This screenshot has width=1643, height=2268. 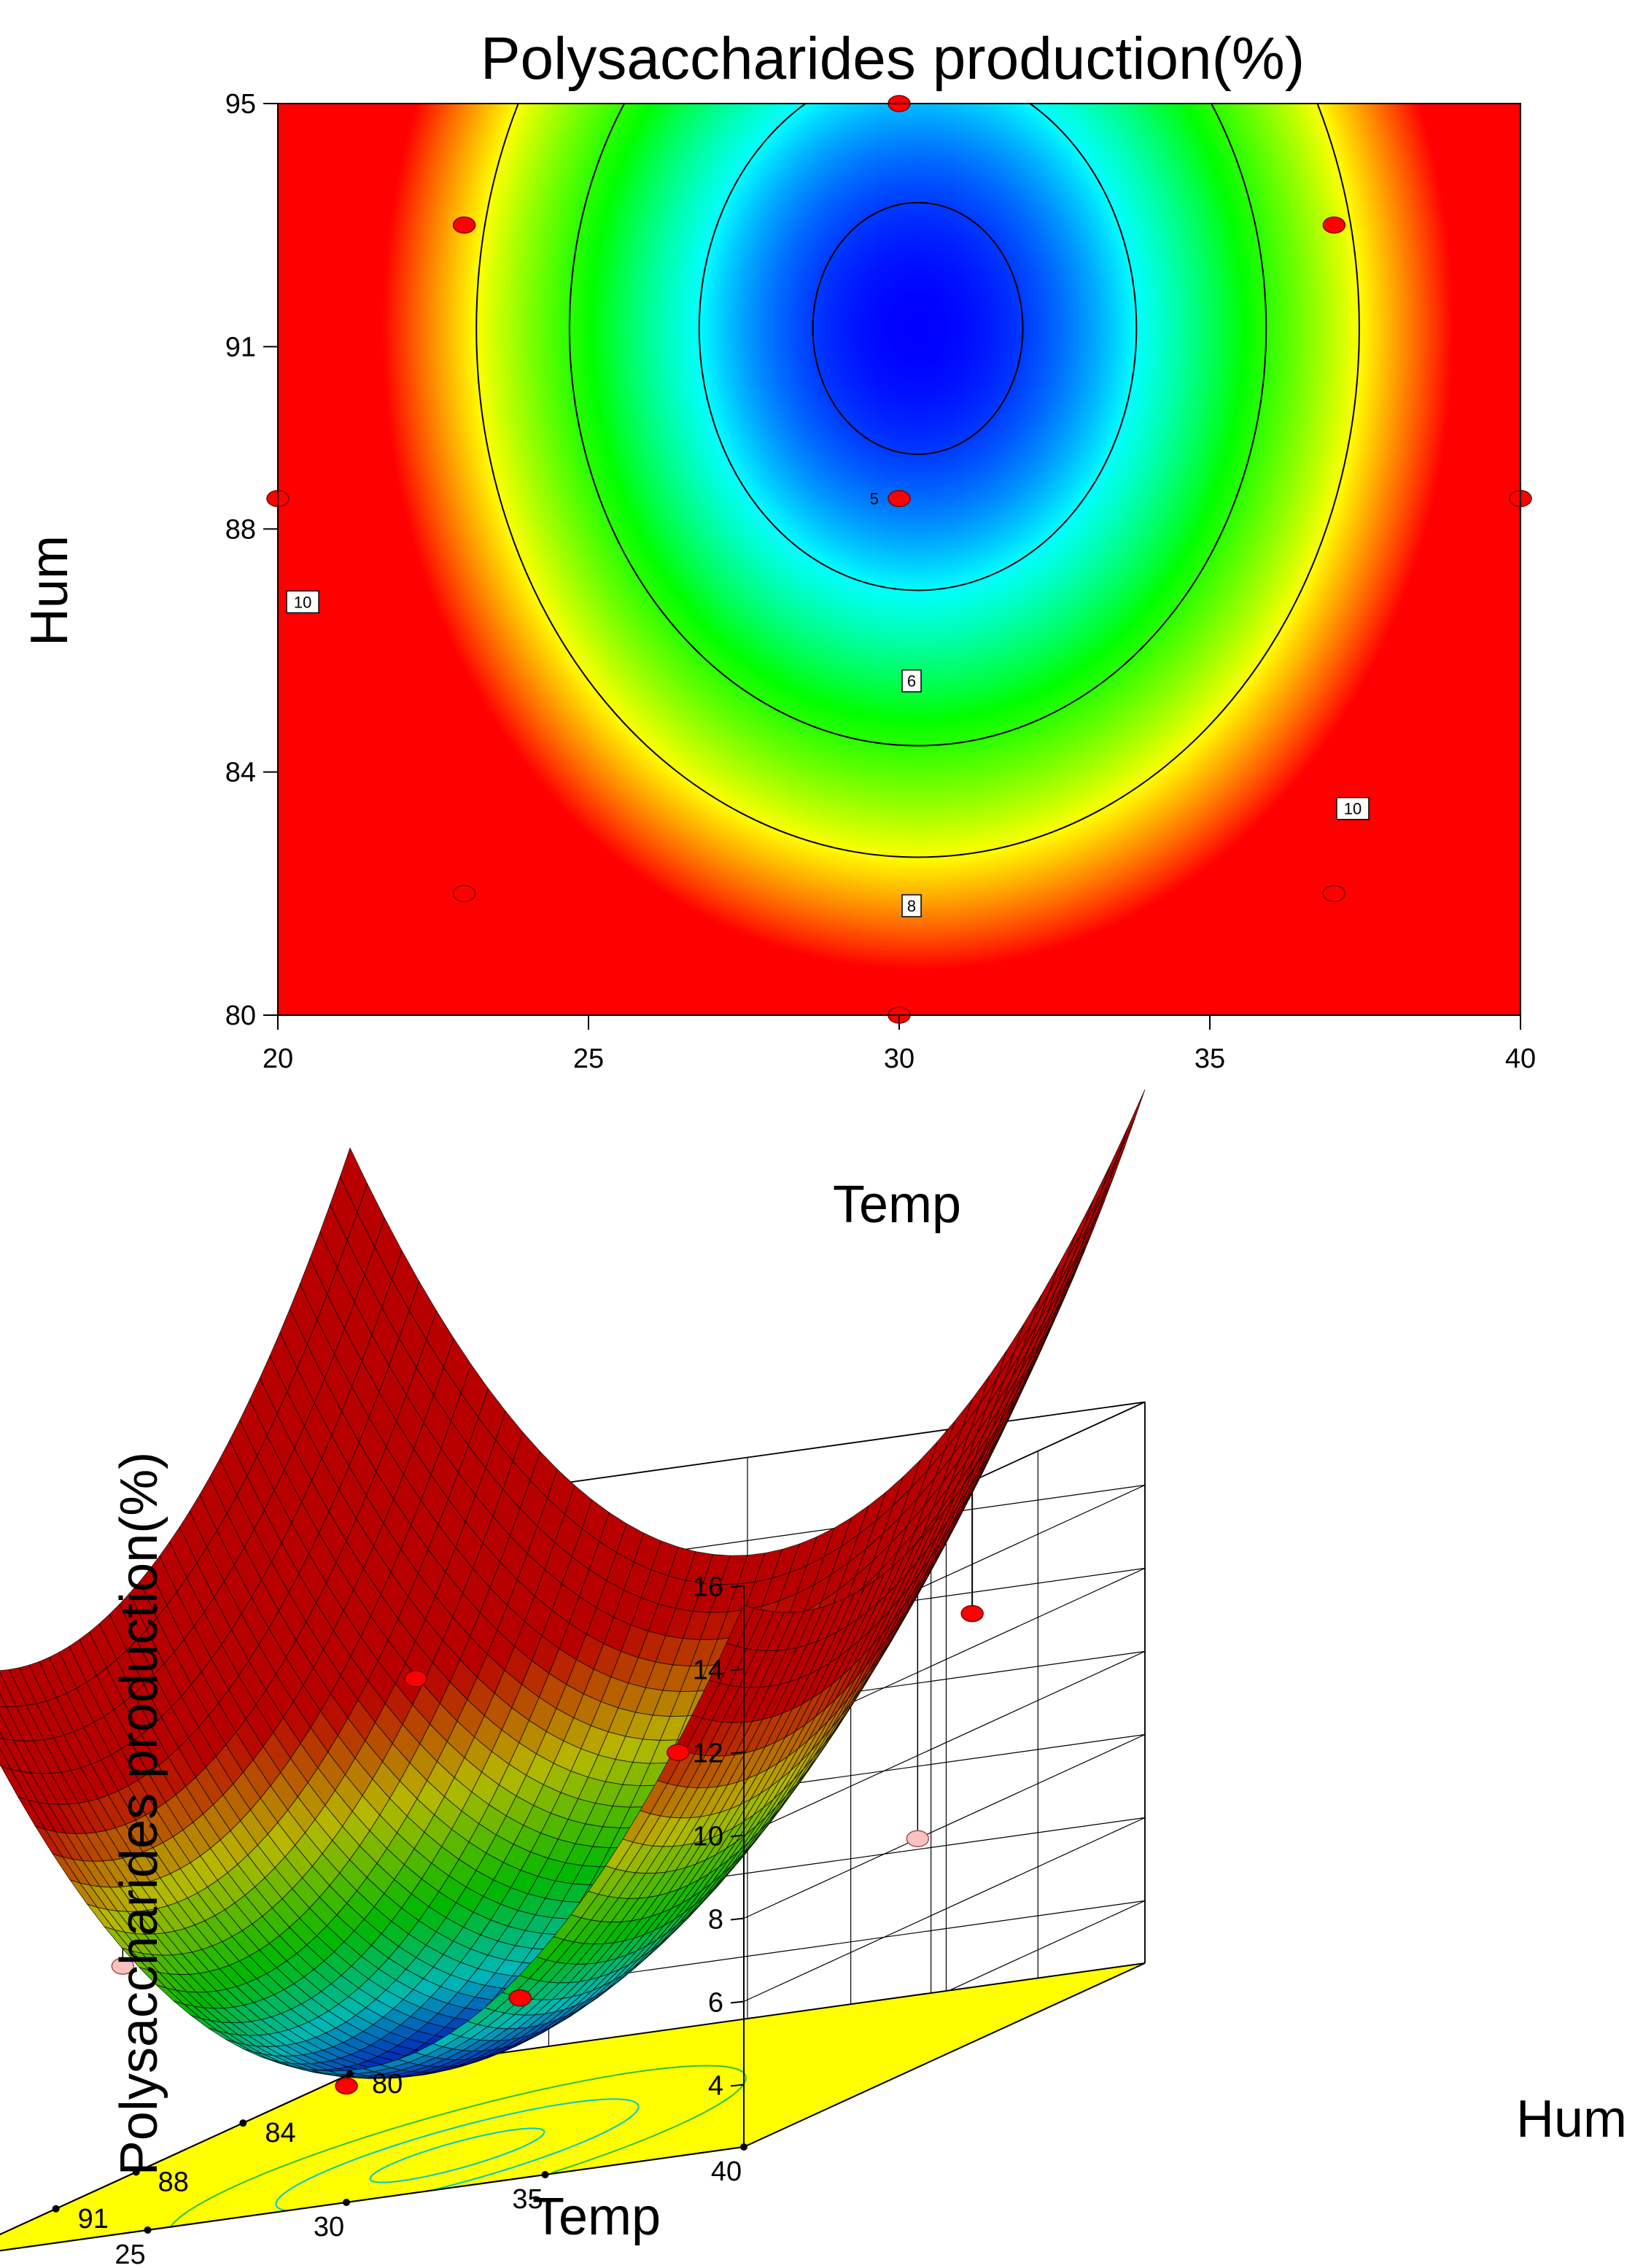 I want to click on contour-labels: 5 6 8 10 10, so click(x=828, y=703).